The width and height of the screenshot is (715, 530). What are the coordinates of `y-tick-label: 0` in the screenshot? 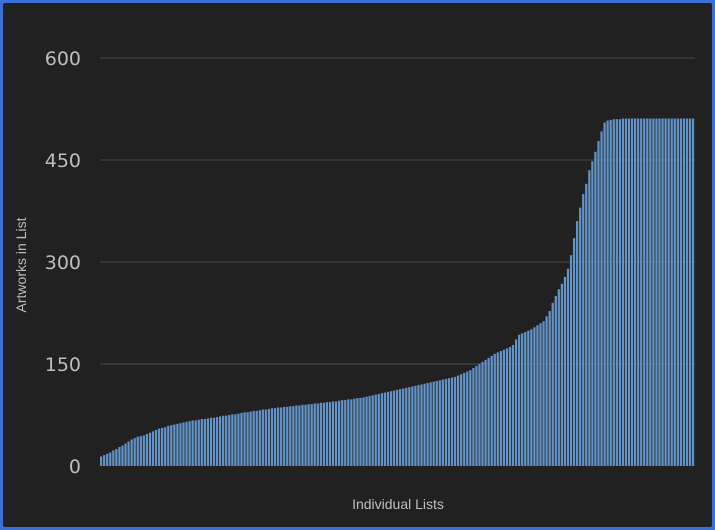 It's located at (75, 467).